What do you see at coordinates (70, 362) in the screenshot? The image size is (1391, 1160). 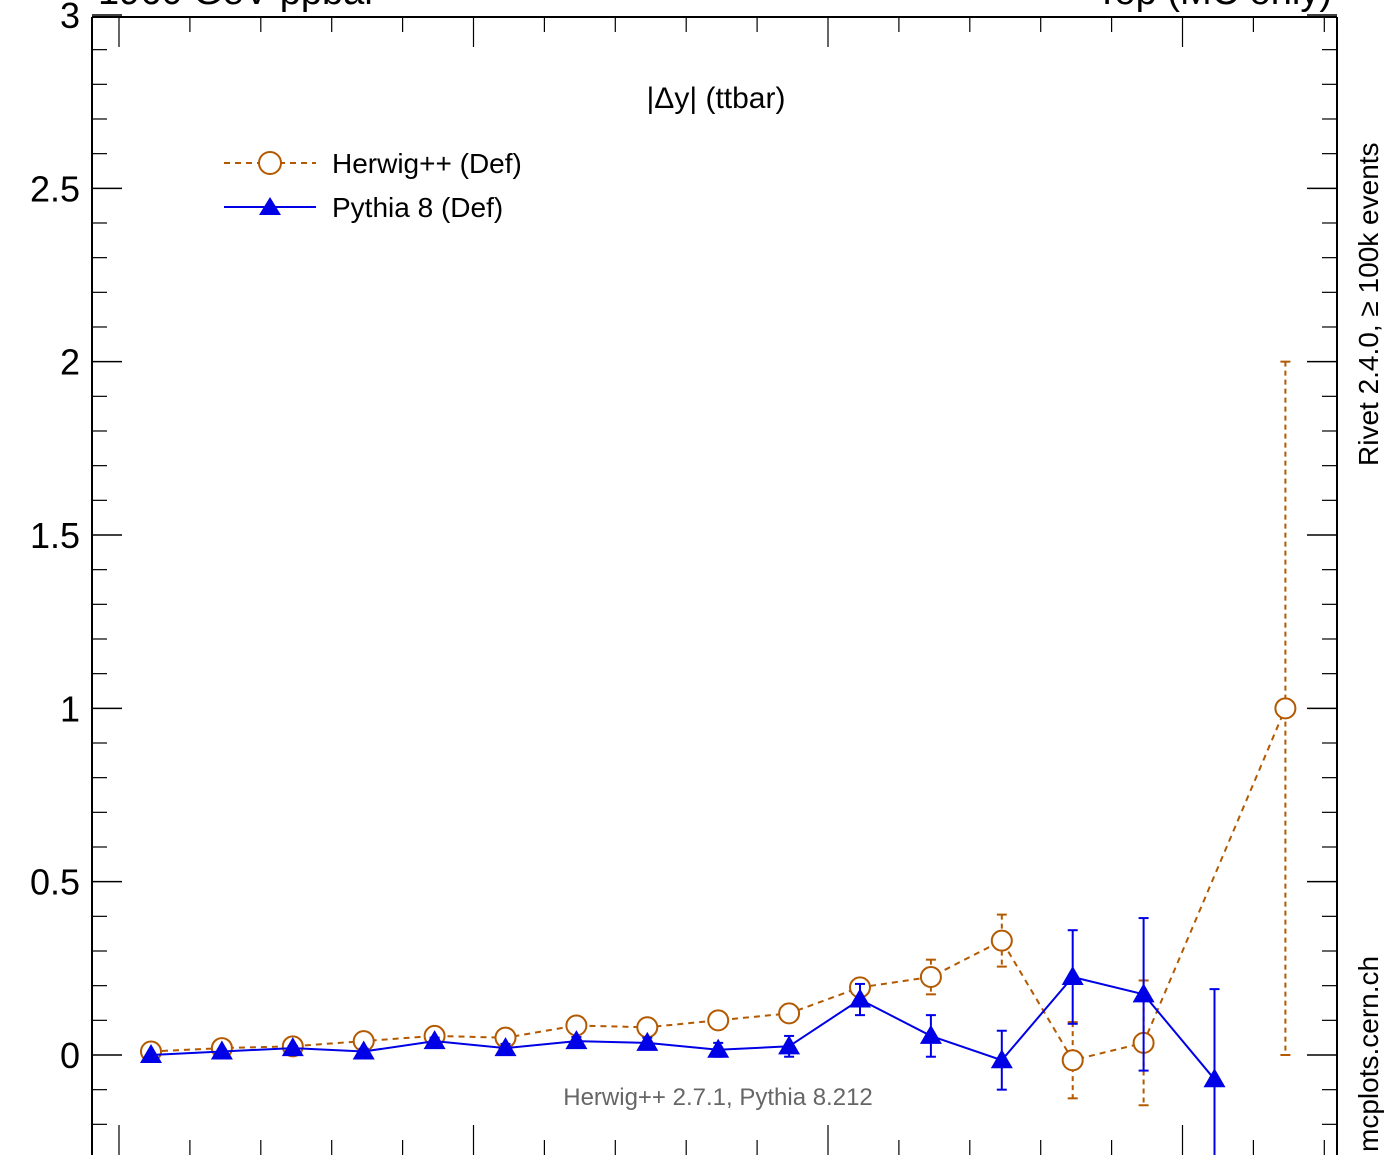 I see `y-tick-label: 2` at bounding box center [70, 362].